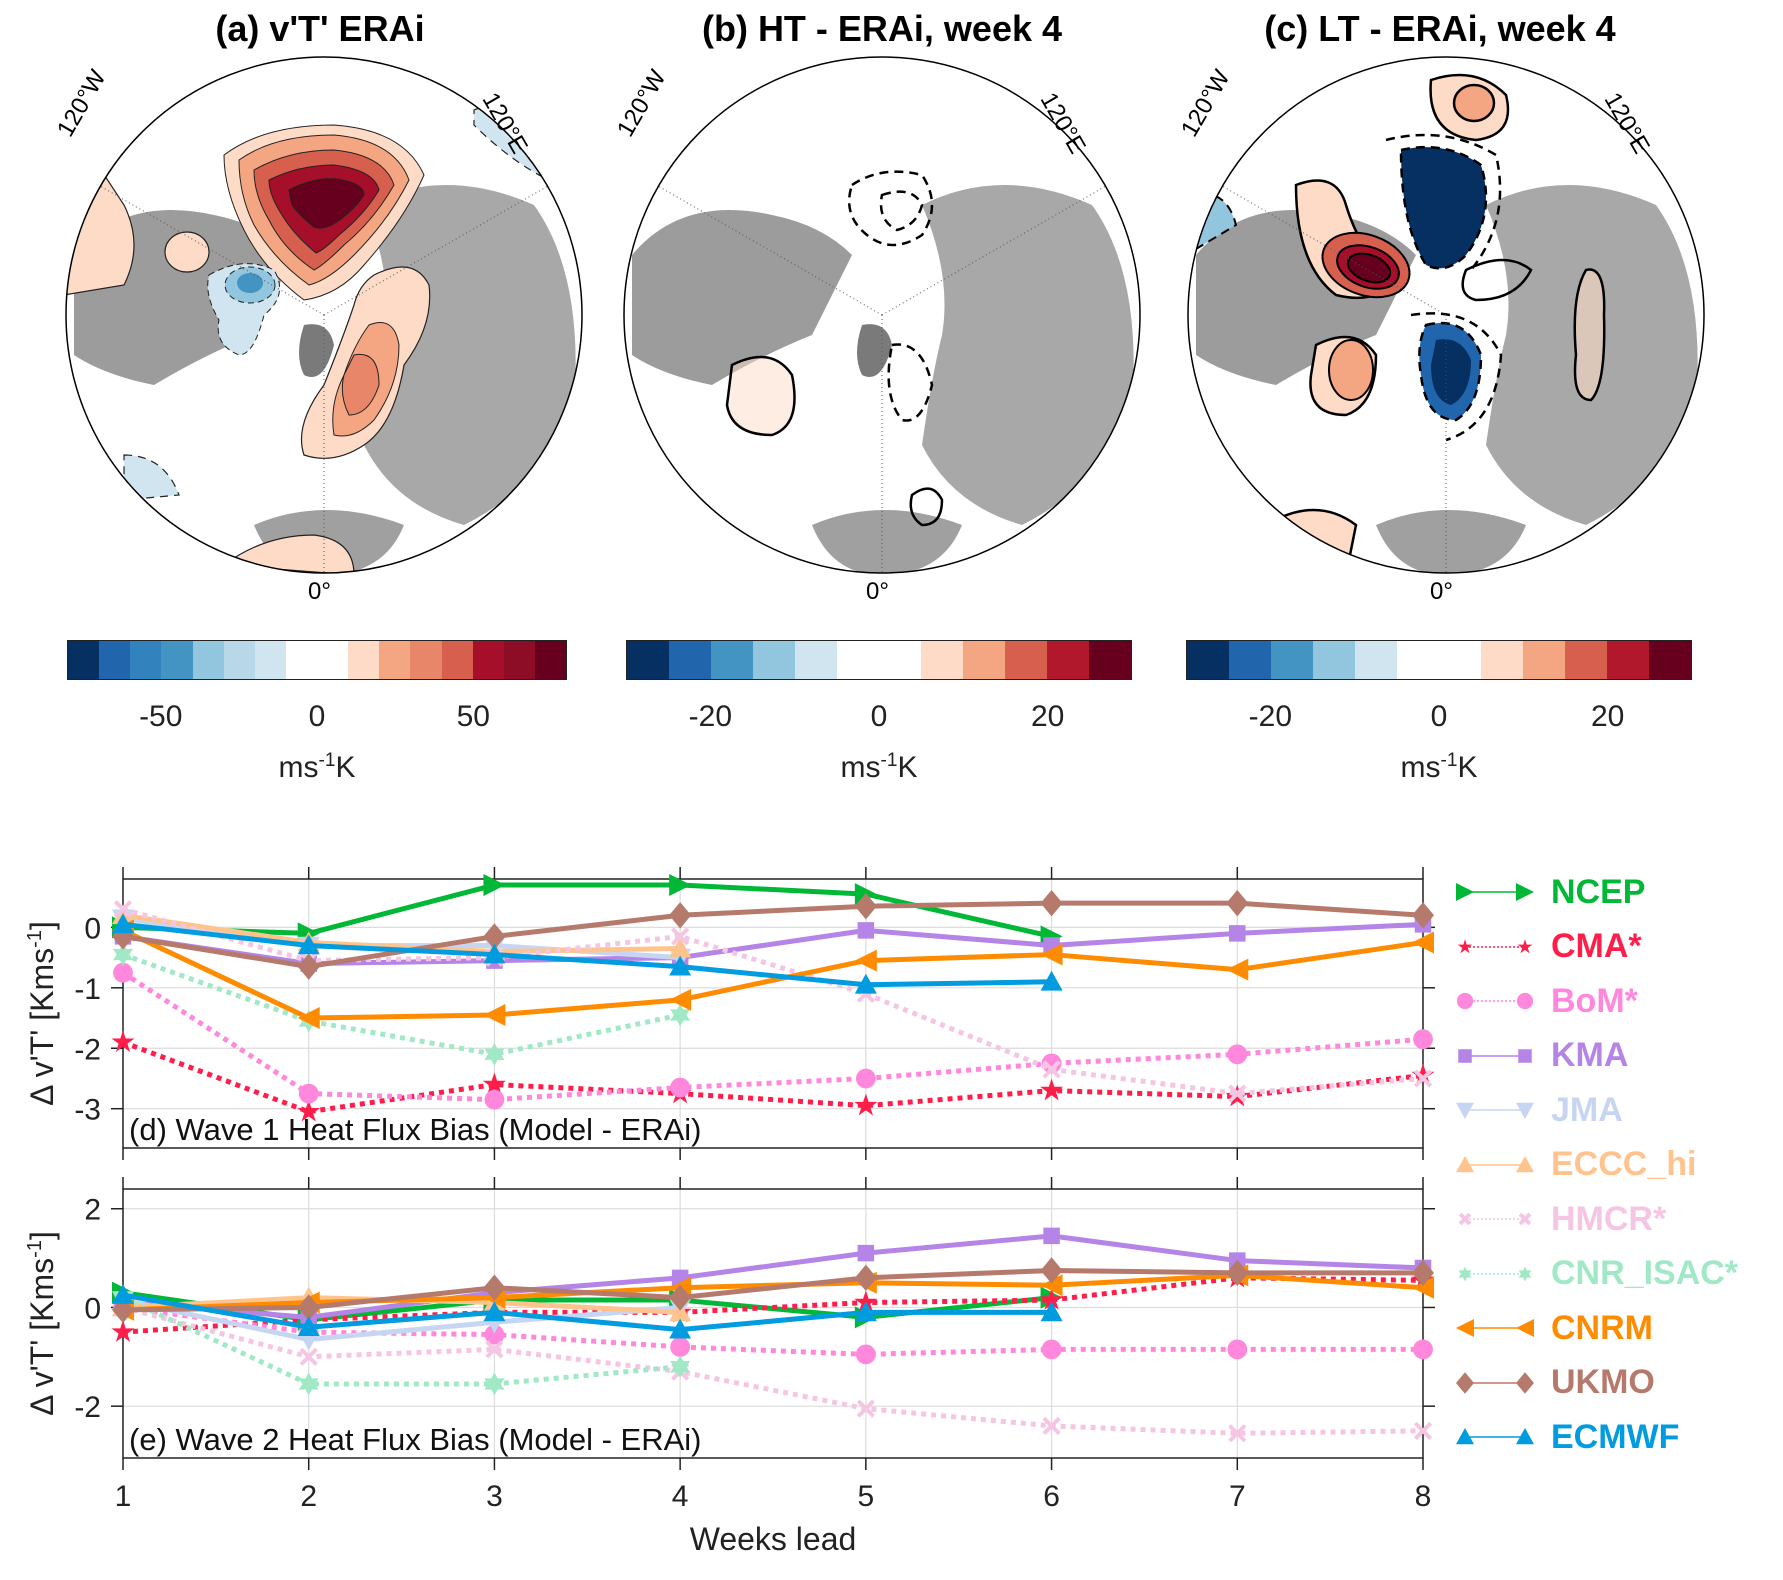 Image resolution: width=1783 pixels, height=1580 pixels. Describe the element at coordinates (1440, 28) in the screenshot. I see `map-title-c: (c) LT - ERAi, week 4` at that location.